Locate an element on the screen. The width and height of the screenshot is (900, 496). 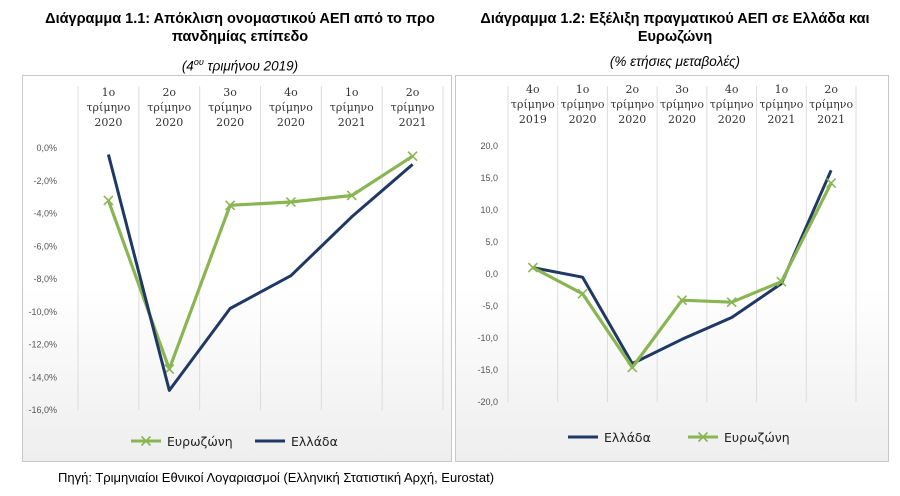
y-tick-label: -20,0 is located at coordinates (487, 402).